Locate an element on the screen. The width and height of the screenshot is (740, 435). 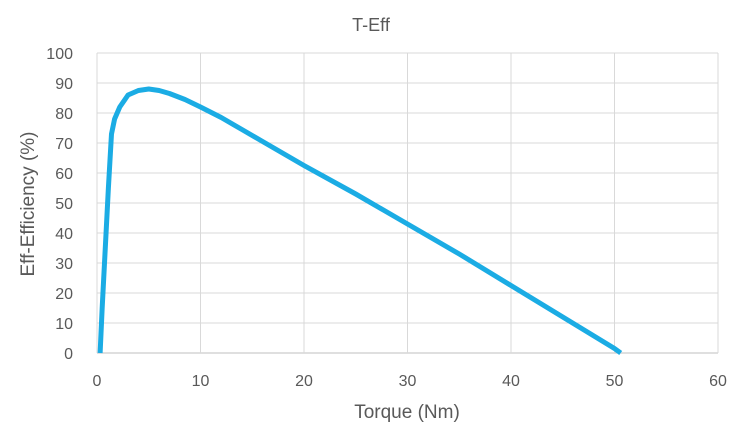
x-tick-label: 40 is located at coordinates (511, 381).